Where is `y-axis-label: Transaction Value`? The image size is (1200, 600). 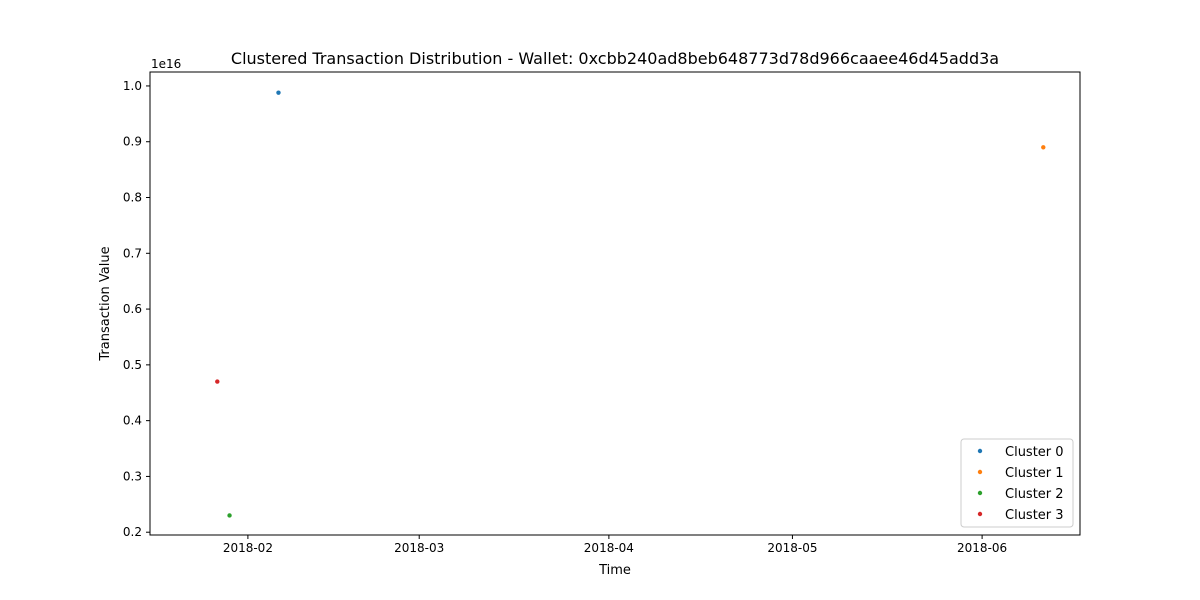
y-axis-label: Transaction Value is located at coordinates (105, 303).